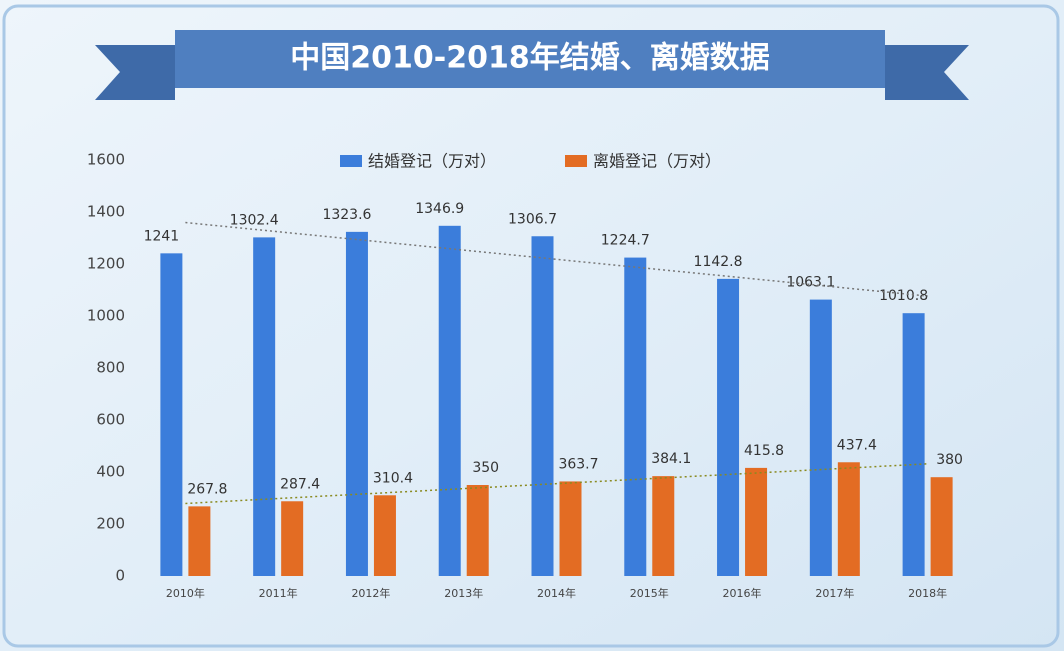  Describe the element at coordinates (300, 484) in the screenshot. I see `data-label: 287.4` at that location.